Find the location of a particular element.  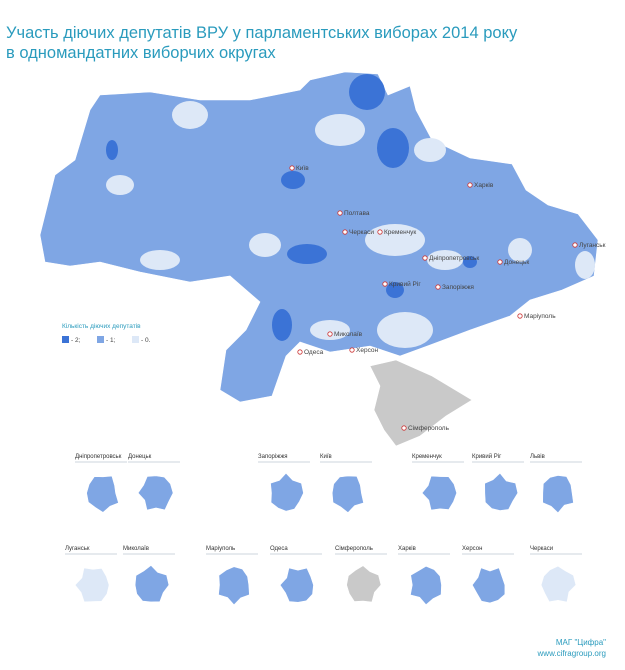

inset-title: Маріуполь is located at coordinates (220, 549).